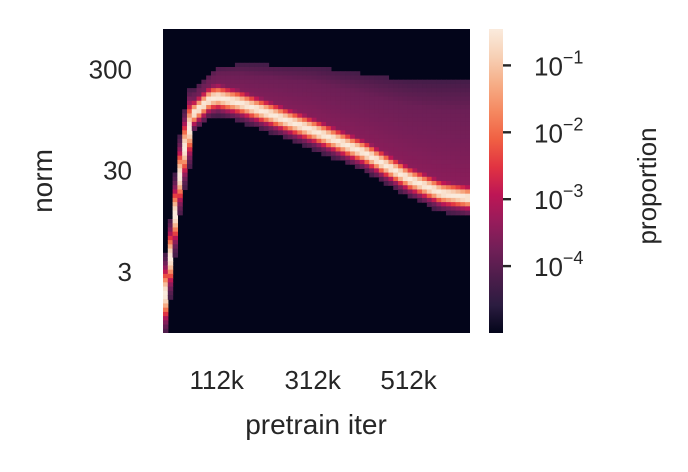 The height and width of the screenshot is (472, 688). What do you see at coordinates (216, 380) in the screenshot?
I see `x-tick-label: 112k` at bounding box center [216, 380].